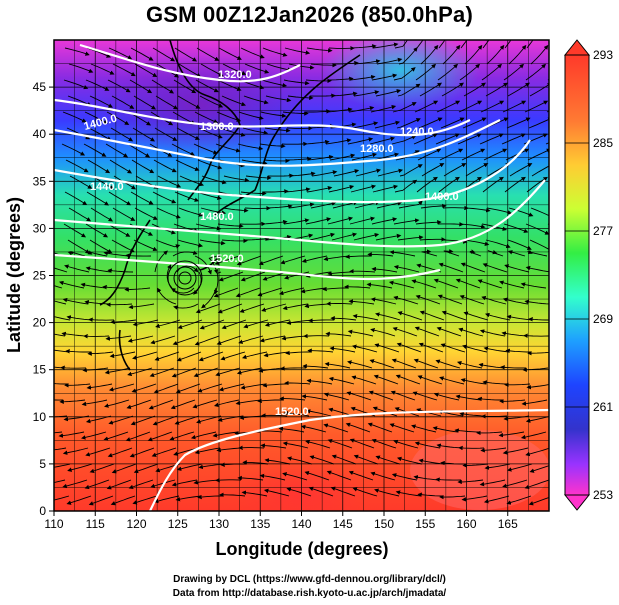  What do you see at coordinates (95, 524) in the screenshot?
I see `x-tick-label: 115` at bounding box center [95, 524].